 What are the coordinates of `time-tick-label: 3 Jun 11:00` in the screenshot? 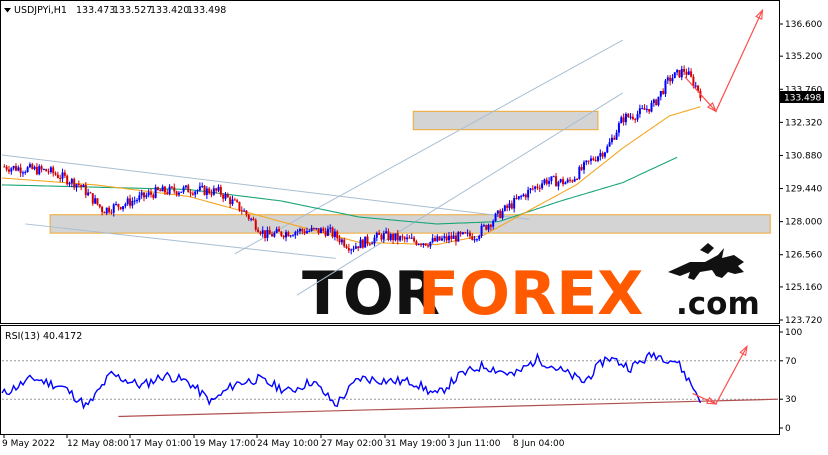 It's located at (475, 444).